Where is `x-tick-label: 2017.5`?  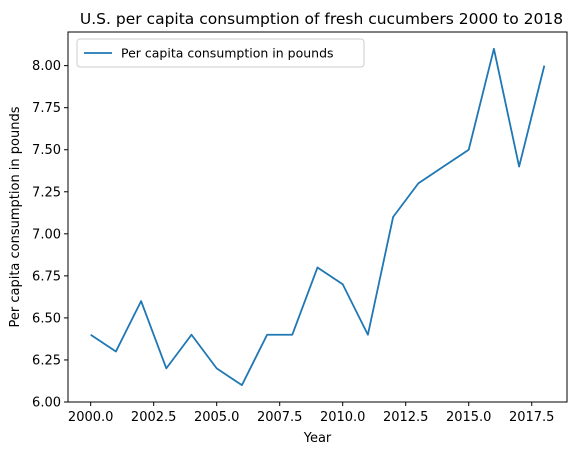 x-tick-label: 2017.5 is located at coordinates (532, 417).